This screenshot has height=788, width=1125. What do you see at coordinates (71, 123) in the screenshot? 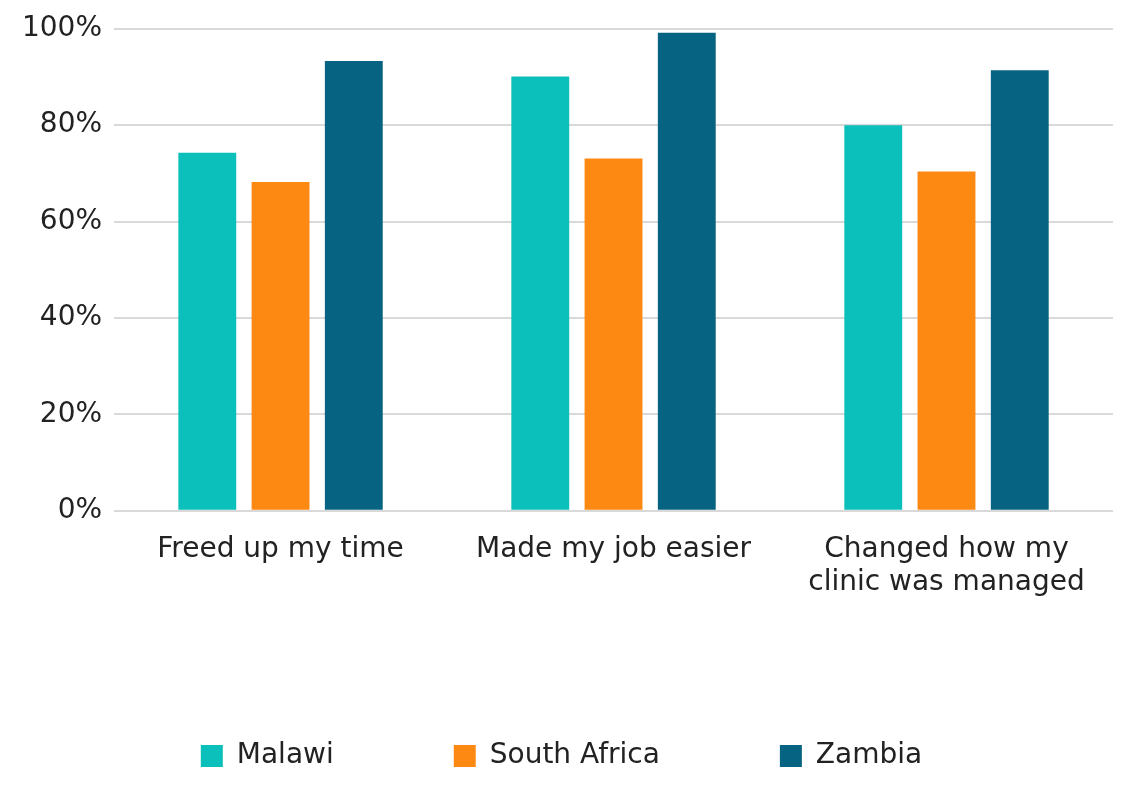
I see `y-tick-label: 80%` at bounding box center [71, 123].